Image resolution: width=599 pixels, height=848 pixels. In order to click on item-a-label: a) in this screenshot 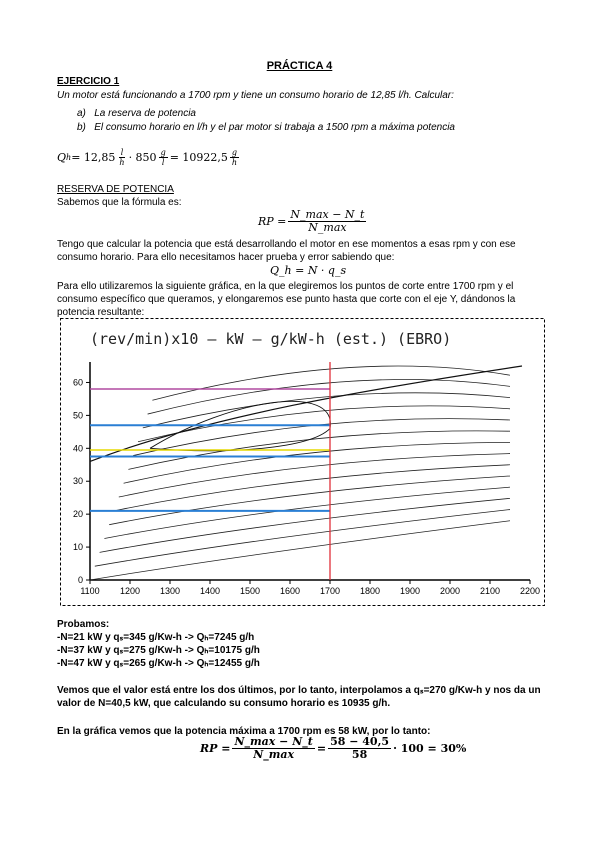, I will do `click(81, 113)`.